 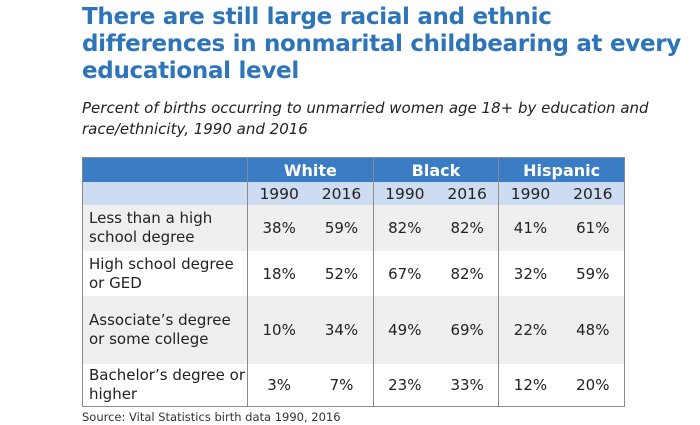 What do you see at coordinates (530, 228) in the screenshot?
I see `value-cell: 41%` at bounding box center [530, 228].